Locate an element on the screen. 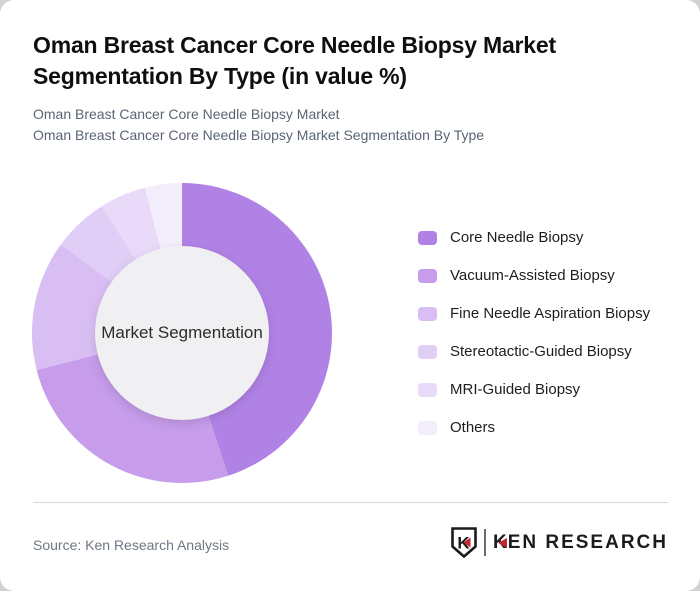  legend-item-3: Stereotactic-Guided Biopsy is located at coordinates (534, 351).